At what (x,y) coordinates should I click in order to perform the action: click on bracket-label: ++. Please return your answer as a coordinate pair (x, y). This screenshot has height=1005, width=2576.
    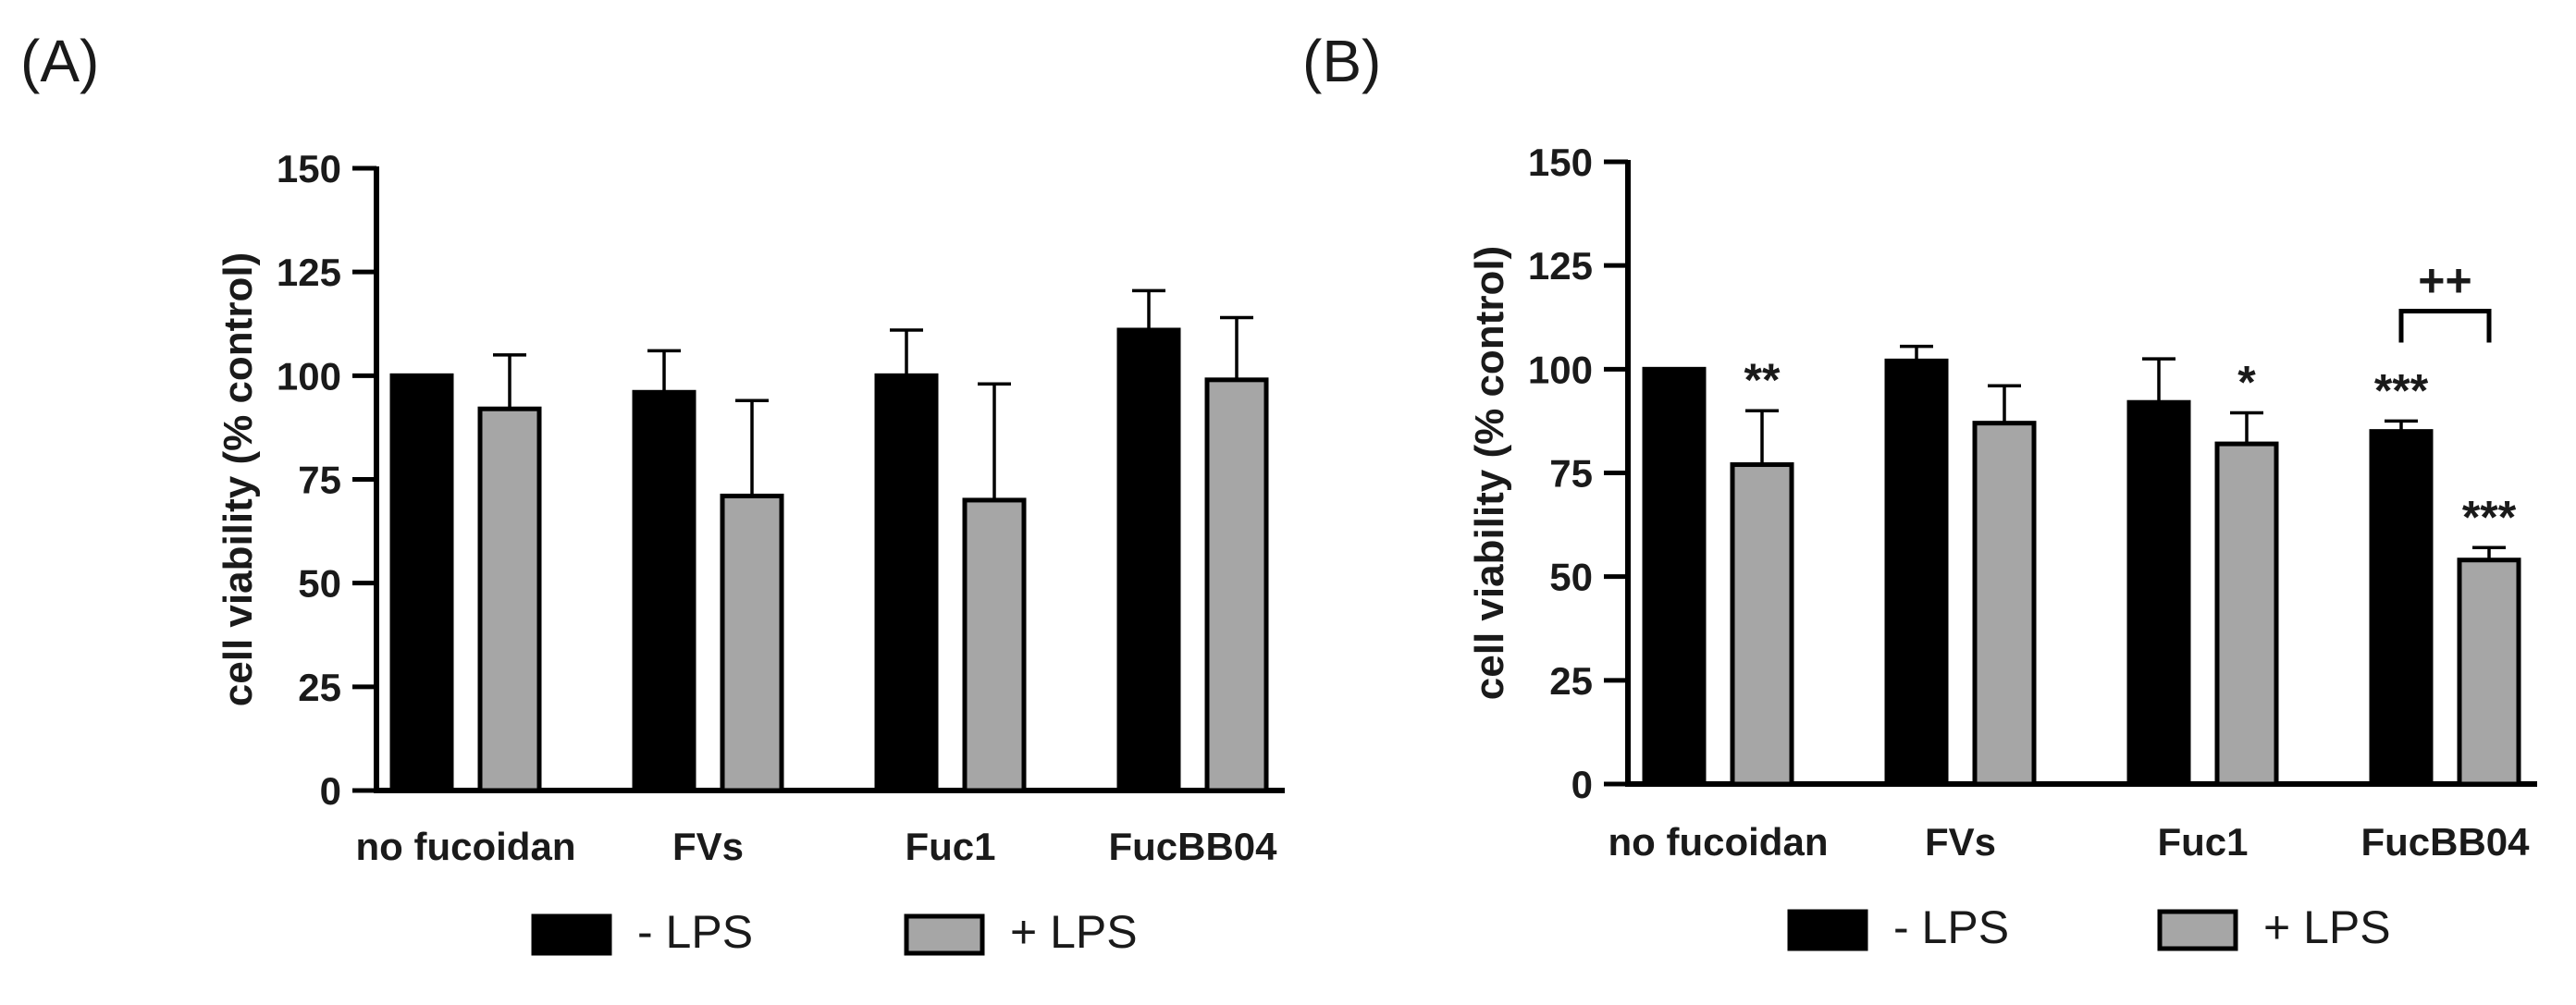
    Looking at the image, I should click on (2444, 281).